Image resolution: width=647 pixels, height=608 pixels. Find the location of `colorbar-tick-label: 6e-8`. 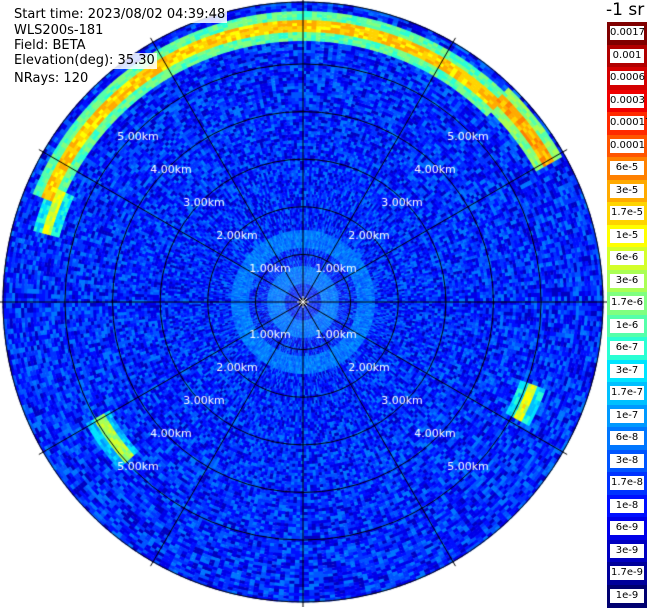

colorbar-tick-label: 6e-8 is located at coordinates (627, 438).